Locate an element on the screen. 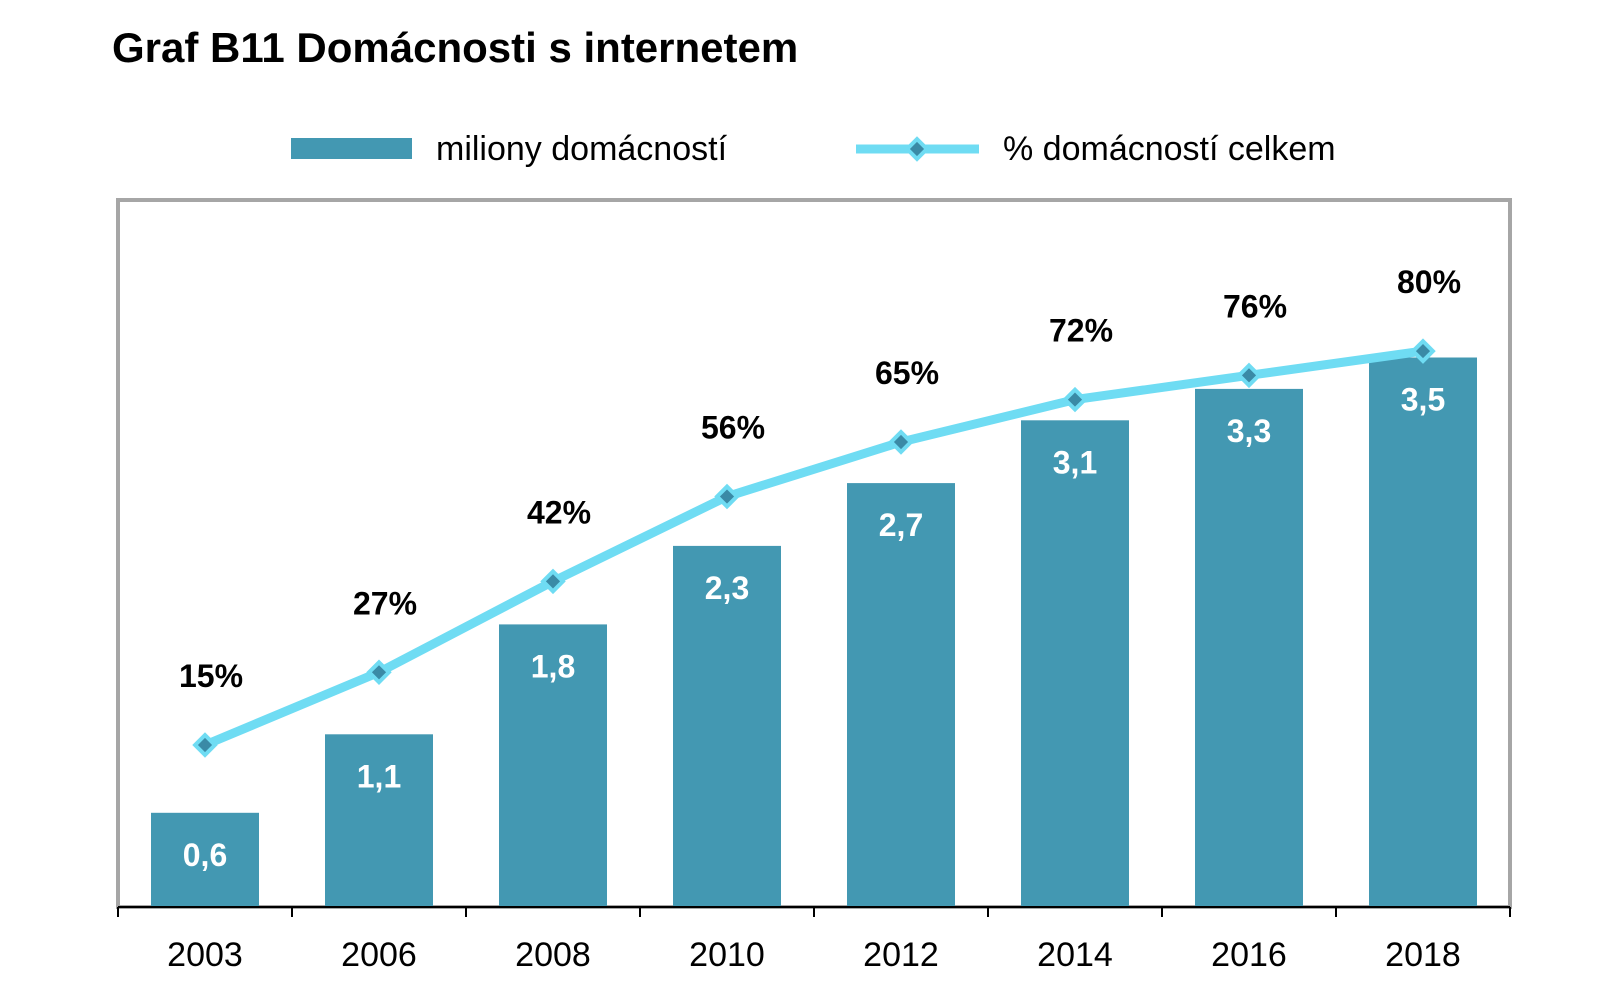 The height and width of the screenshot is (996, 1600). bar-2006 is located at coordinates (379, 820).